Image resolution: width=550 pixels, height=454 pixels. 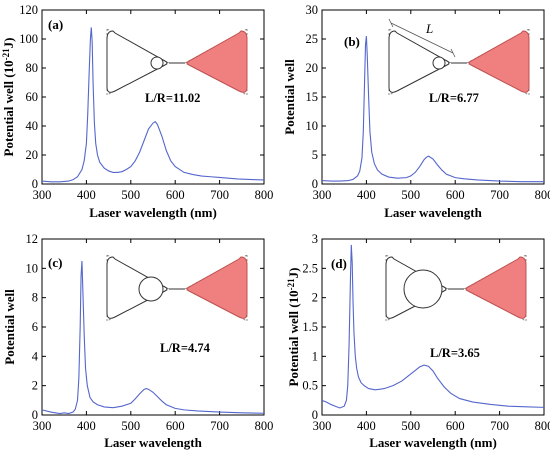 What do you see at coordinates (137, 287) in the screenshot?
I see `panel-c-left-triangle-outline` at bounding box center [137, 287].